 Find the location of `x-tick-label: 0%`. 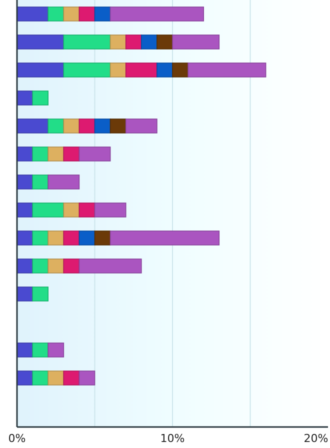

x-tick-label: 0% is located at coordinates (17, 438).